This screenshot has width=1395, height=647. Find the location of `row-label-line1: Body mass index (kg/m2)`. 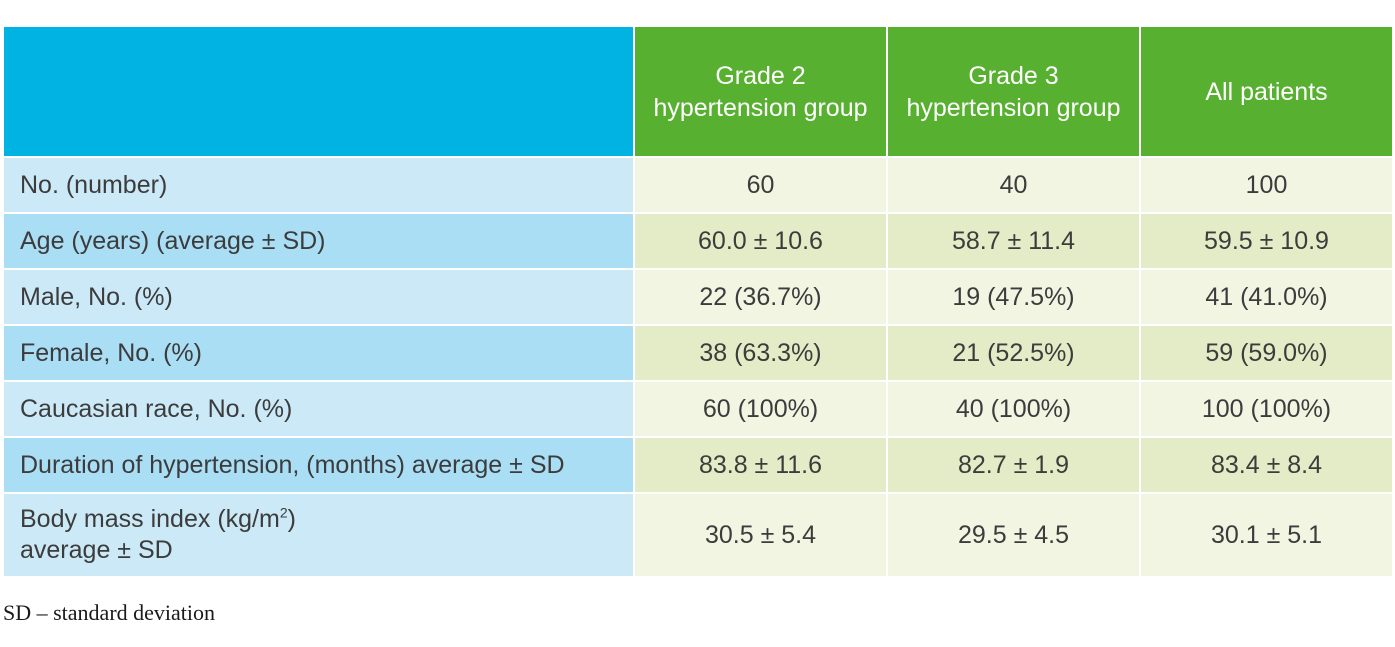

row-label-line1: Body mass index (kg/m2) is located at coordinates (158, 518).